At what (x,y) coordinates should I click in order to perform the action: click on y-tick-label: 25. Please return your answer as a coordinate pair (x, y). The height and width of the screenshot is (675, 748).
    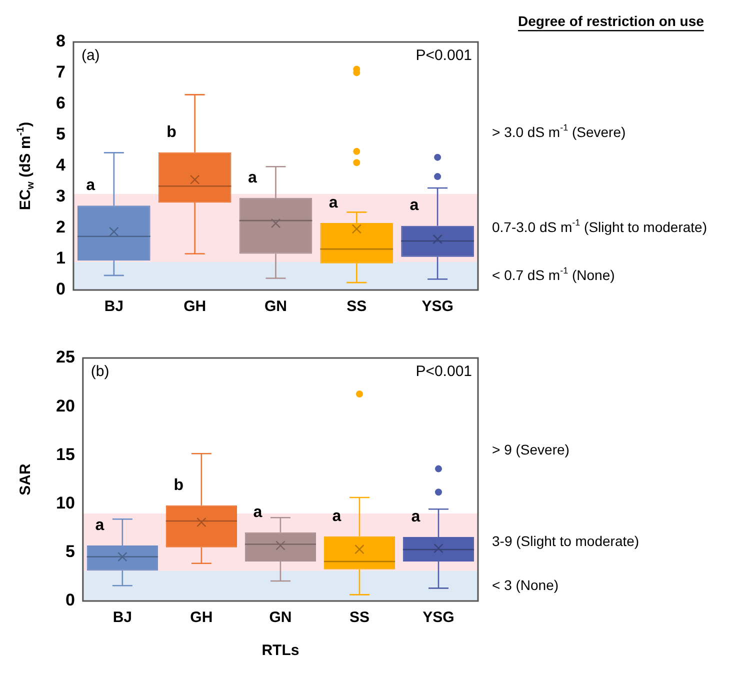
    Looking at the image, I should click on (65, 357).